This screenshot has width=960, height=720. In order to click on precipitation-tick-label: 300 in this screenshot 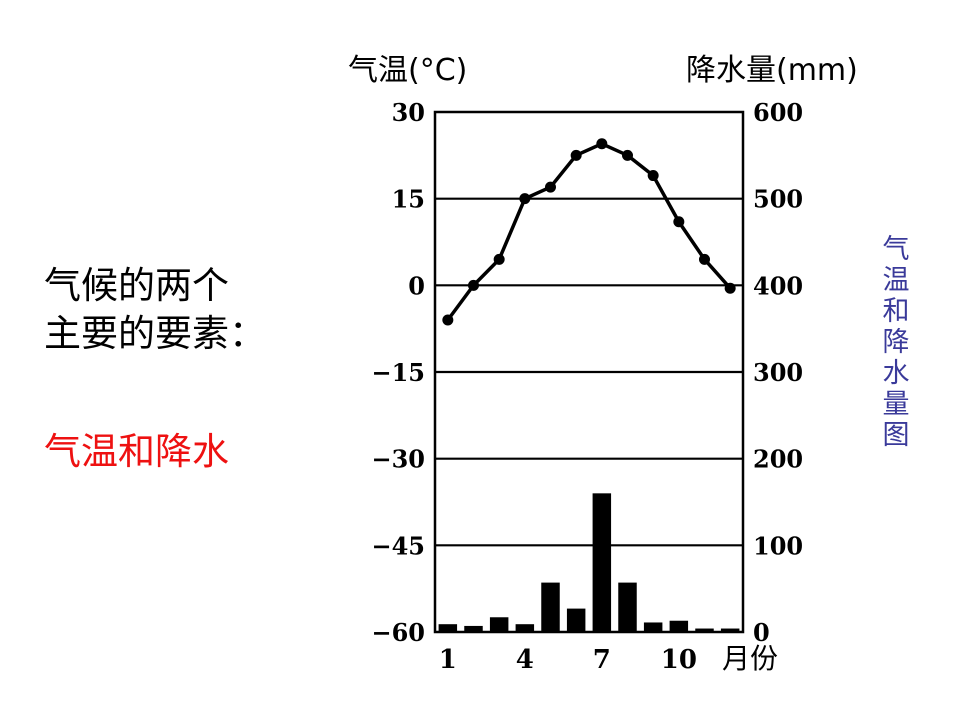, I will do `click(778, 372)`.